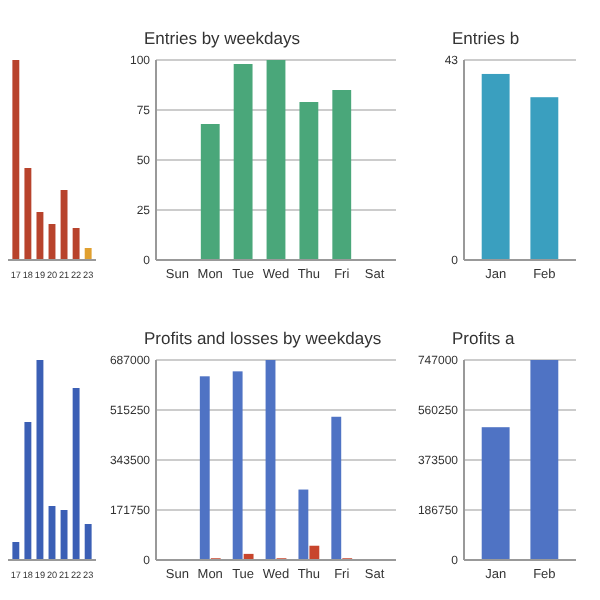  Describe the element at coordinates (483, 338) in the screenshot. I see `chart-title: Profits a` at that location.